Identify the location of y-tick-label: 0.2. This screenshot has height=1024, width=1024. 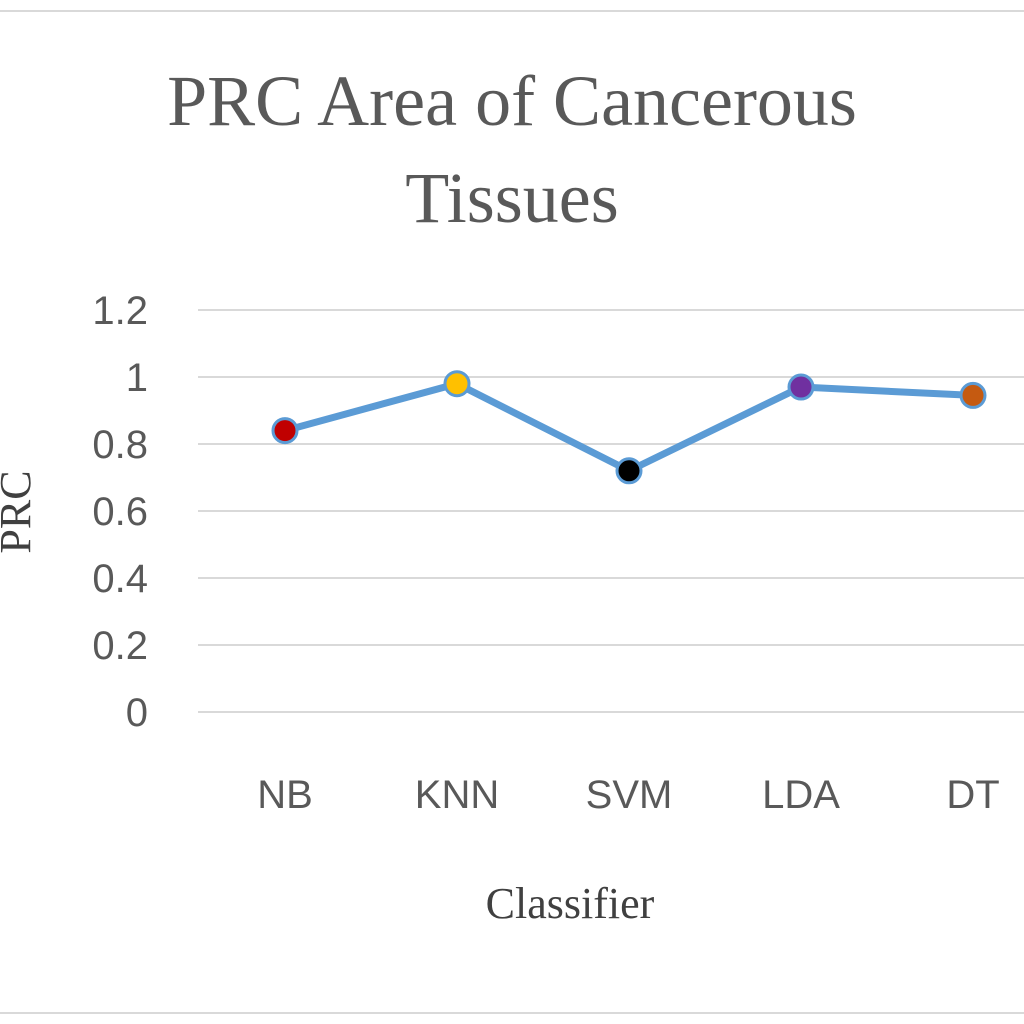
(120, 646).